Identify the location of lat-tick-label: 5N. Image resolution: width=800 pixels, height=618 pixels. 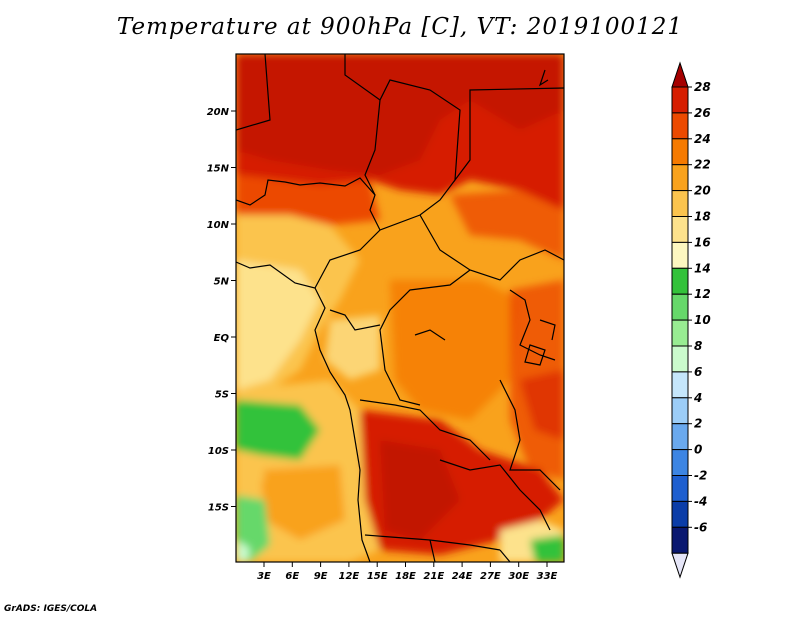
(222, 282).